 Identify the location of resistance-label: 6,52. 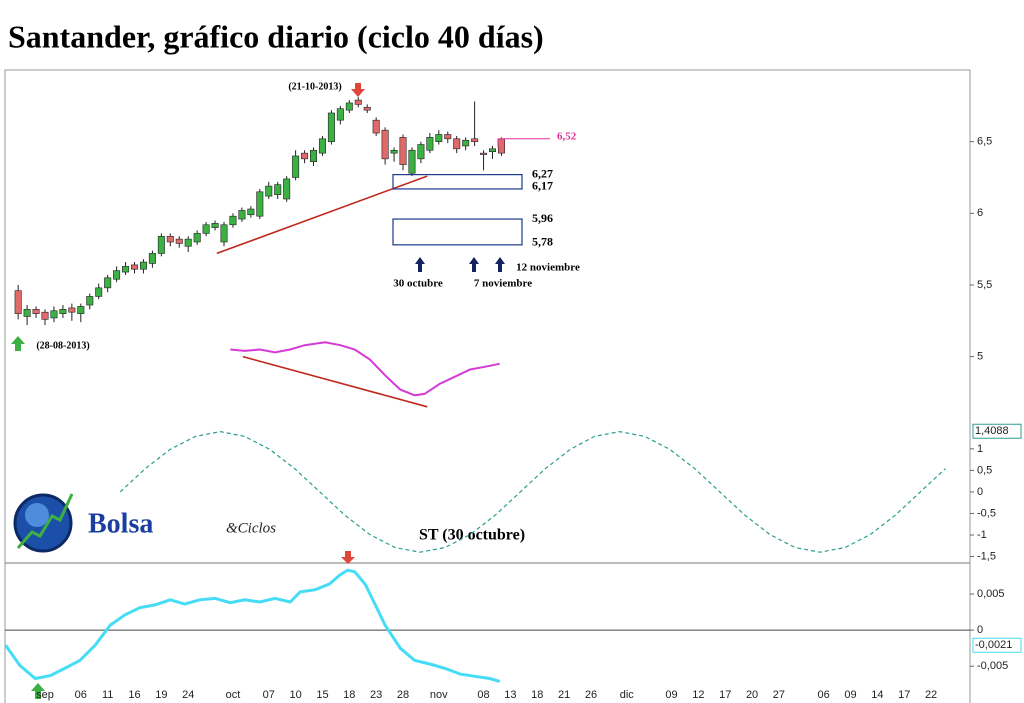
(567, 136).